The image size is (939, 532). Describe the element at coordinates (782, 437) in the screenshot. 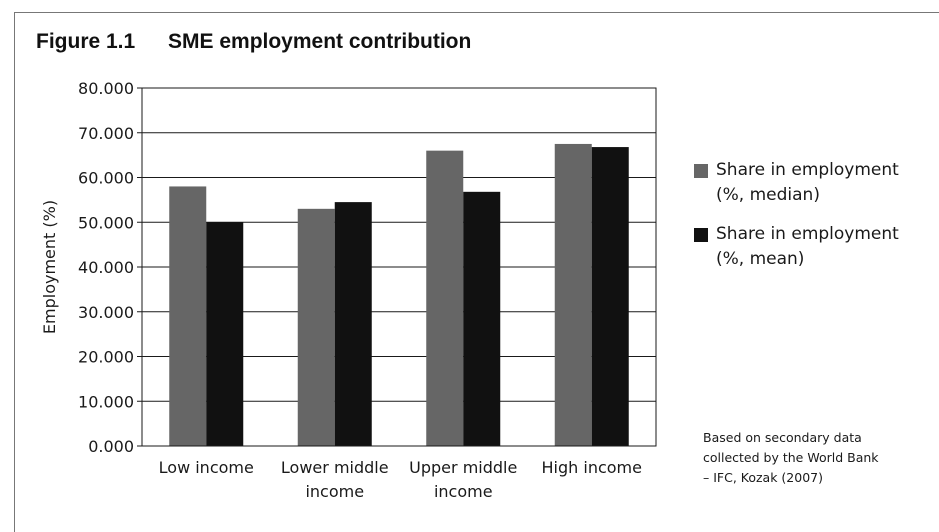

I see `source-note-line: Based on secondary data` at that location.